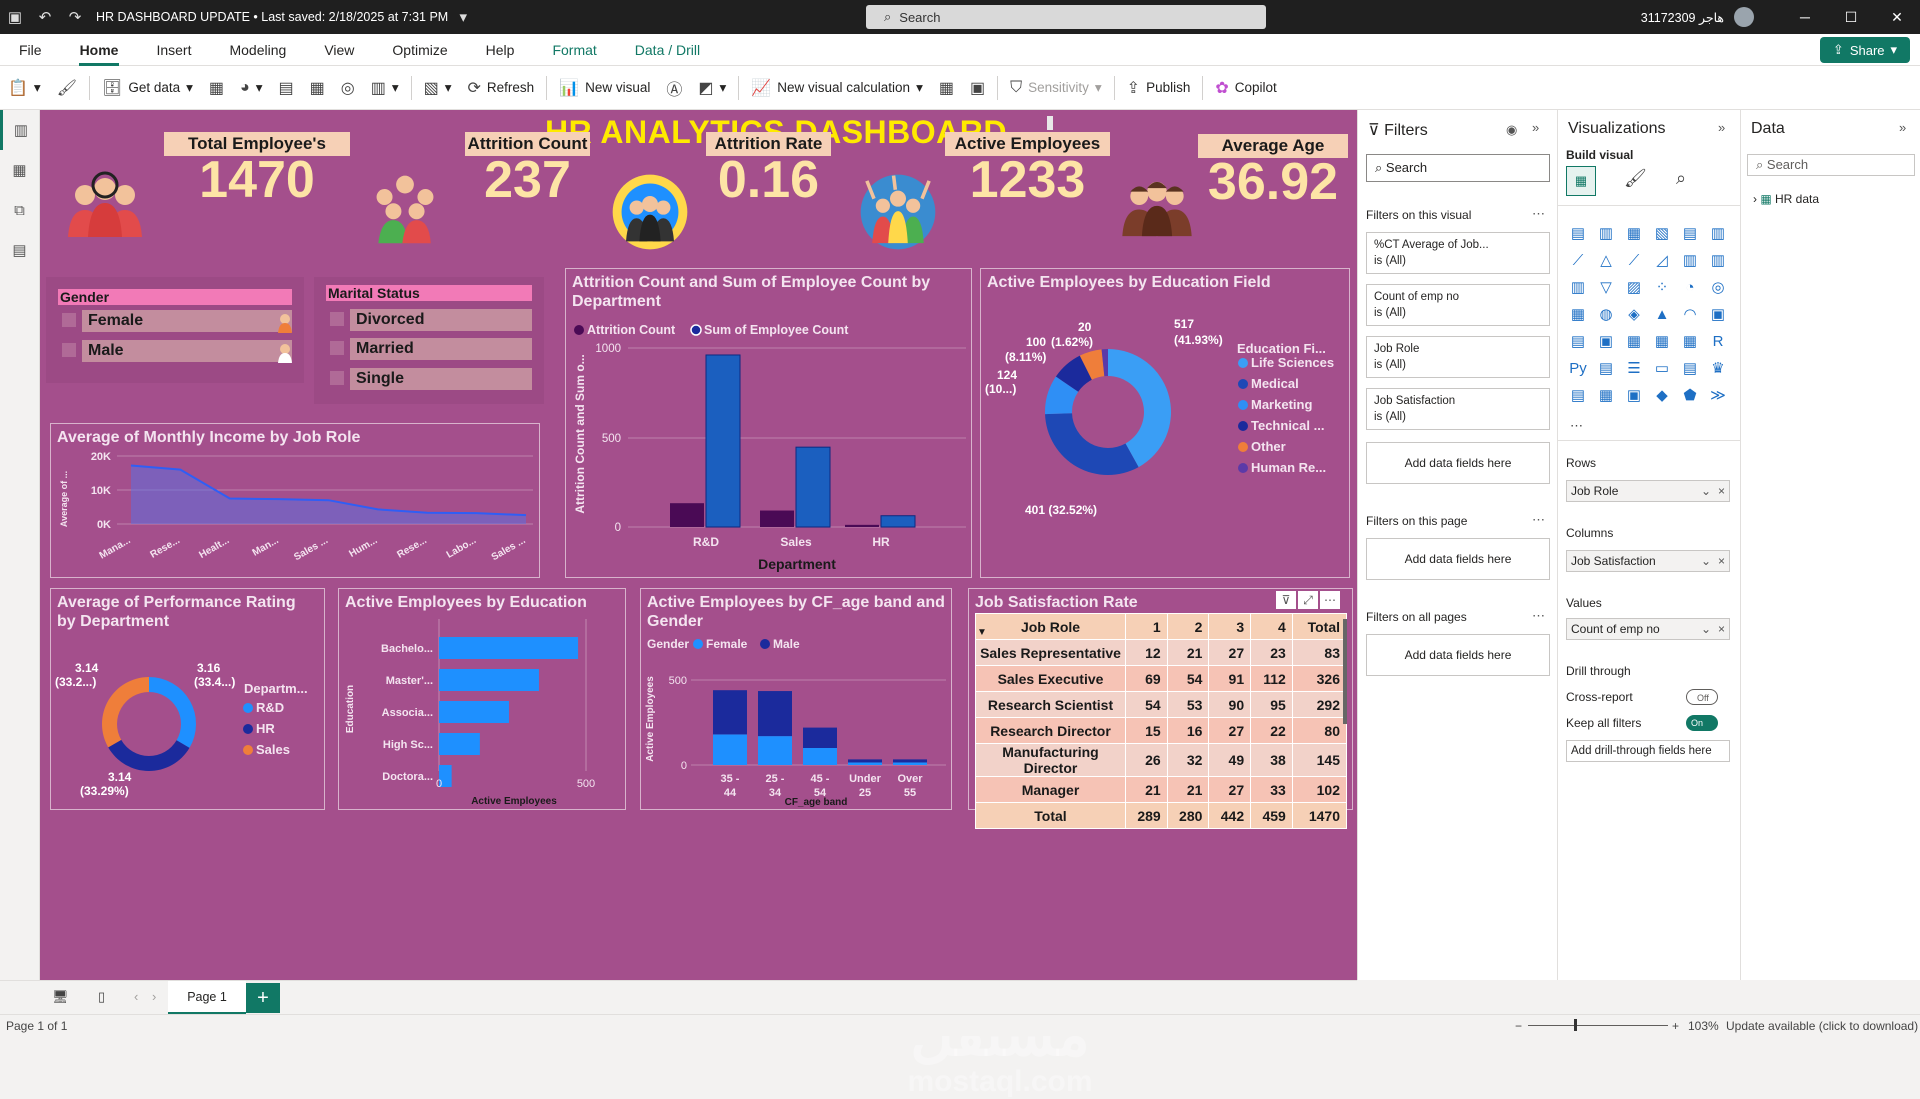  I want to click on share-button: ⇪ Share ▾, so click(1865, 50).